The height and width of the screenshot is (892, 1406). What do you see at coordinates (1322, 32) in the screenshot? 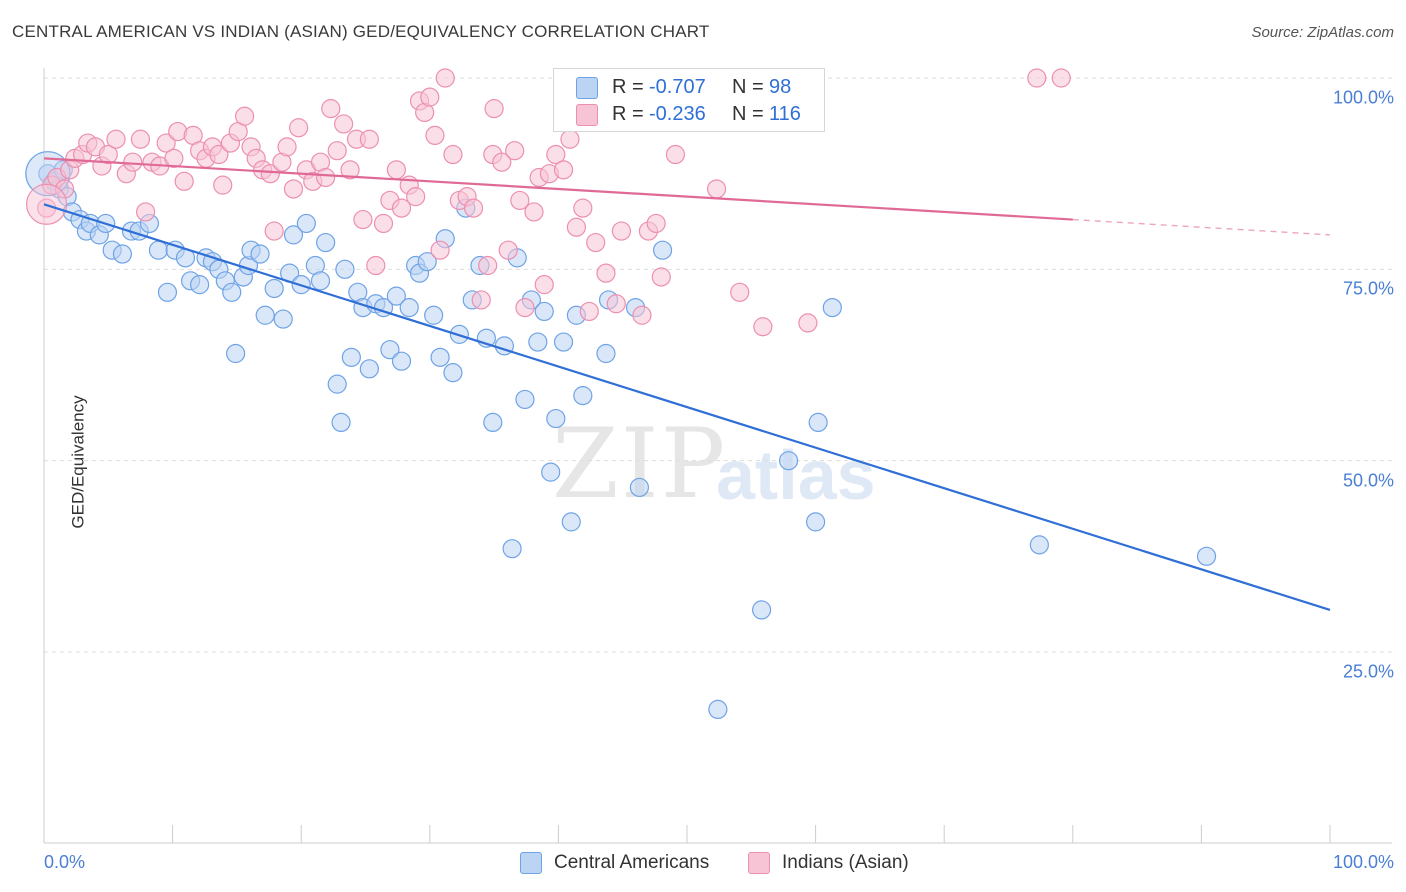
I see `source-label: Source: ZipAtlas.com` at bounding box center [1322, 32].